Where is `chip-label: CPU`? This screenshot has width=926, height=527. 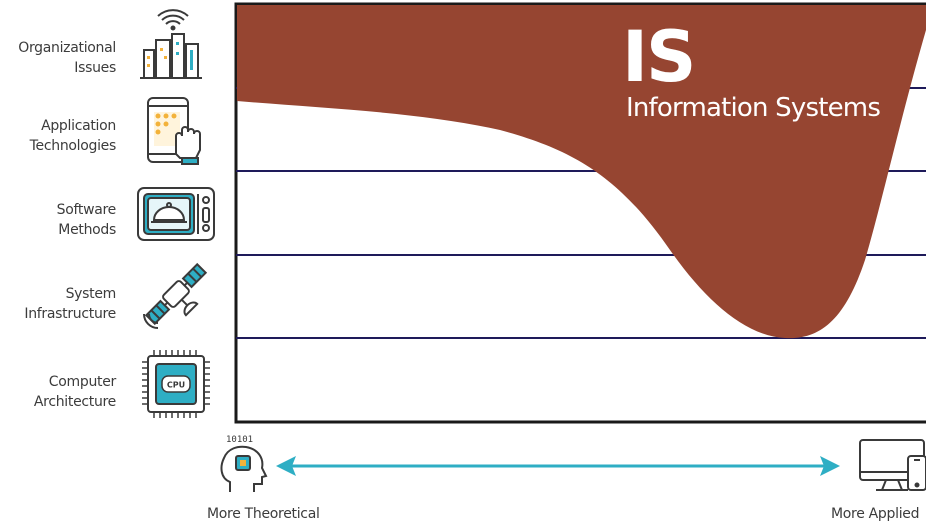 chip-label: CPU is located at coordinates (176, 385).